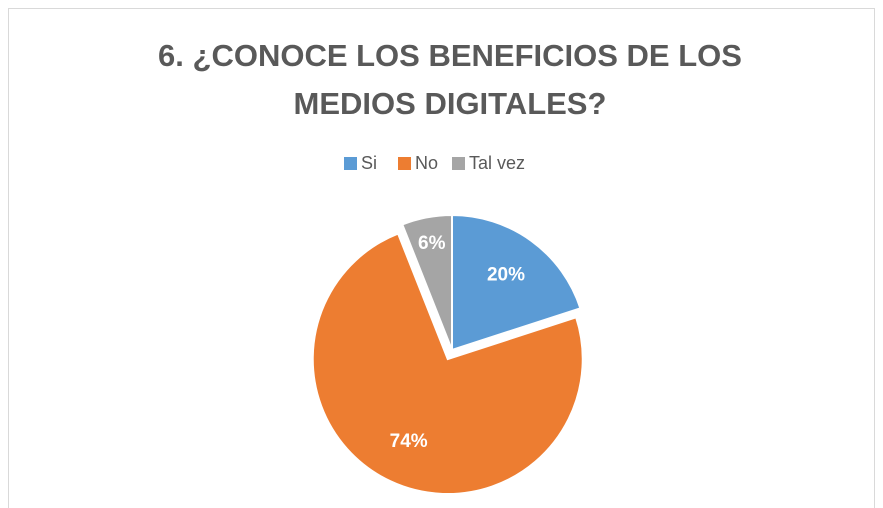 The width and height of the screenshot is (883, 508). What do you see at coordinates (506, 275) in the screenshot?
I see `data-label: 20%` at bounding box center [506, 275].